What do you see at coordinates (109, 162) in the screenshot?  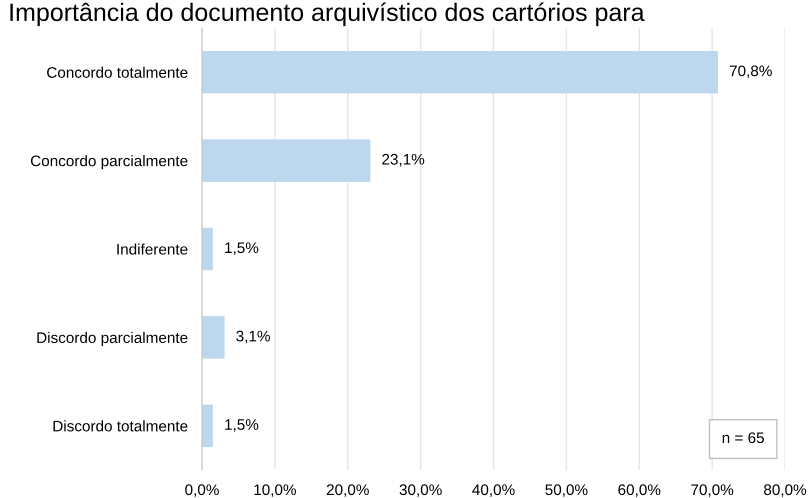 I see `y-tick-label: Concordo parcialmente` at bounding box center [109, 162].